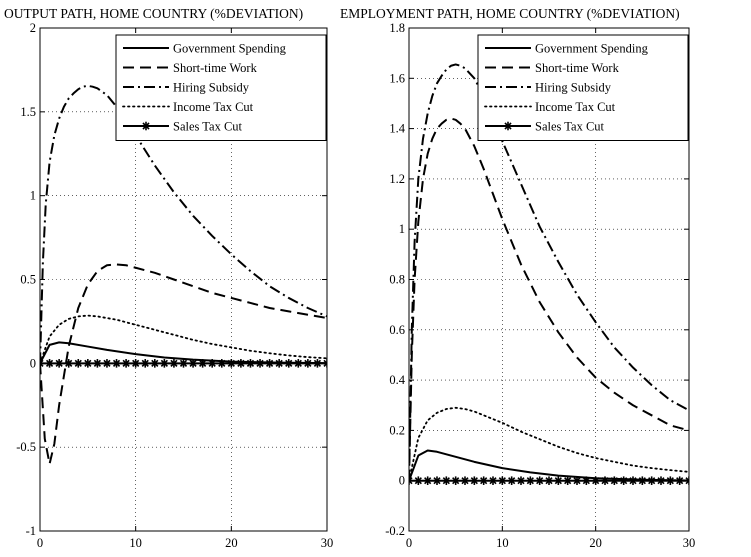 This screenshot has height=557, width=751. I want to click on y-tick-label: 0.8, so click(397, 280).